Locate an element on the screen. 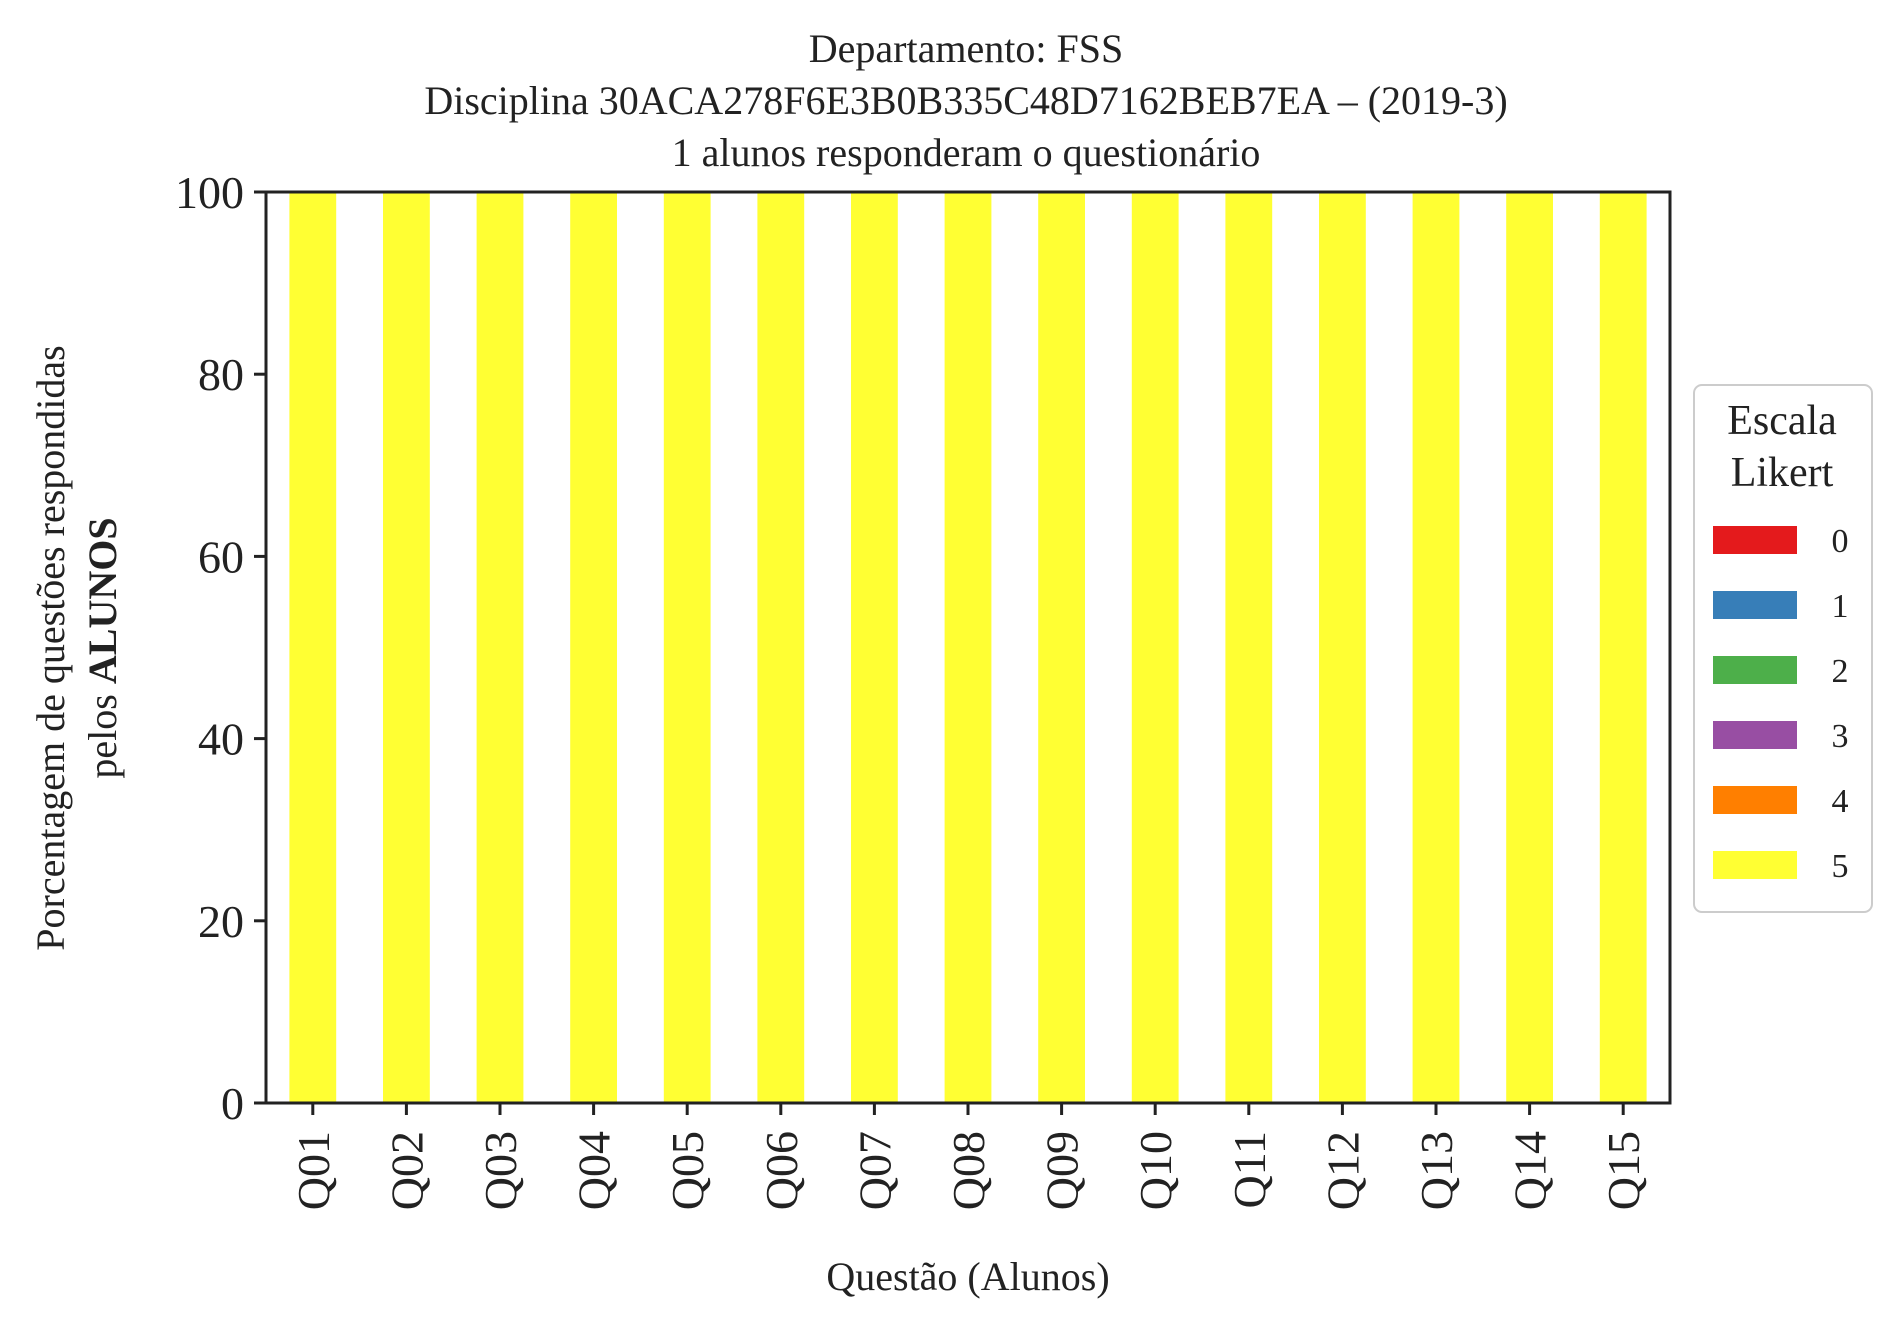 This screenshot has height=1323, width=1892. legend-label-1: 1 is located at coordinates (1840, 606).